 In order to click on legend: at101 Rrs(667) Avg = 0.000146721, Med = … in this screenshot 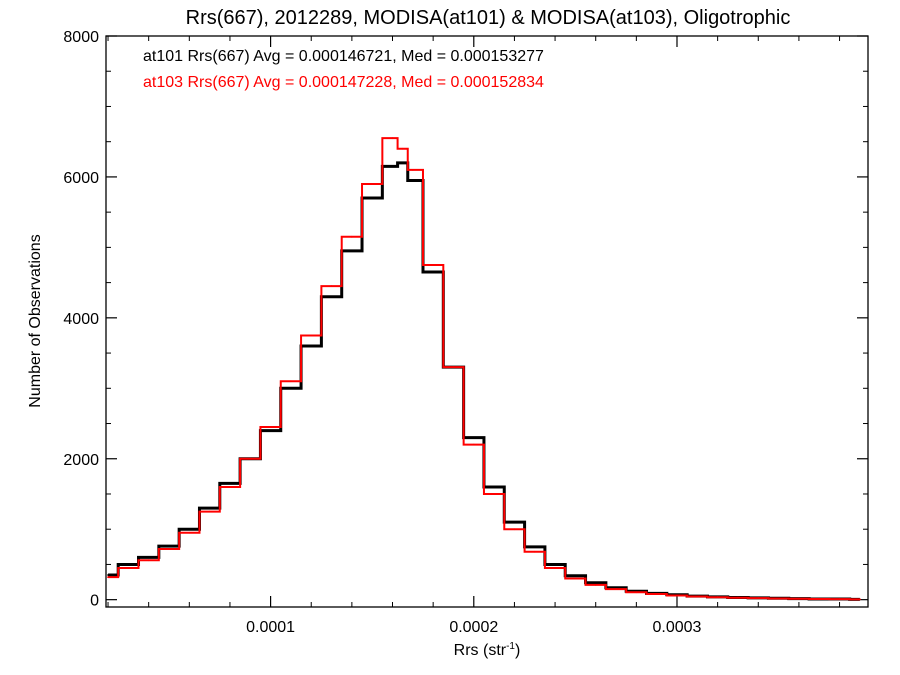, I will do `click(343, 69)`.